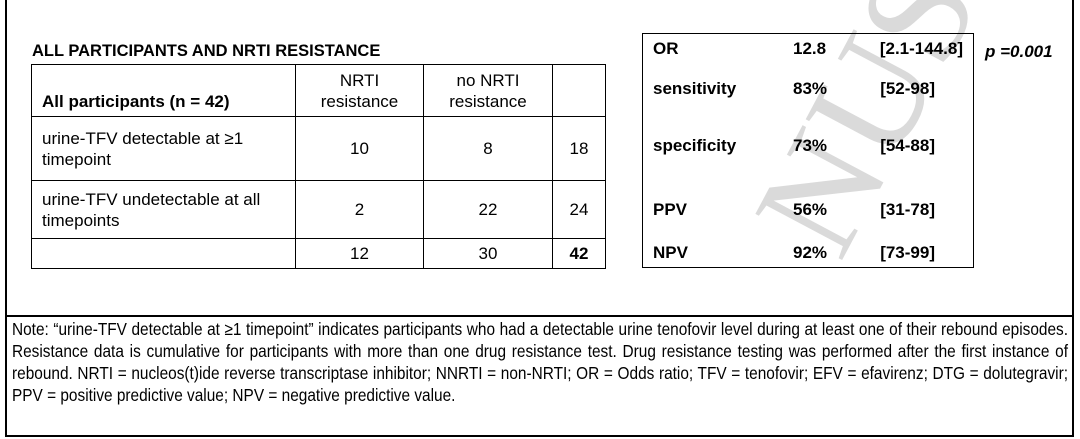 This screenshot has width=1080, height=439. I want to click on stat-ci: [73-99], so click(907, 252).